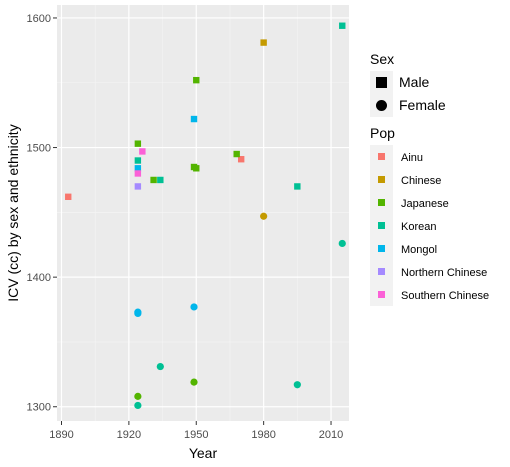 Image resolution: width=510 pixels, height=467 pixels. I want to click on legend-label-pop: Mongol, so click(419, 250).